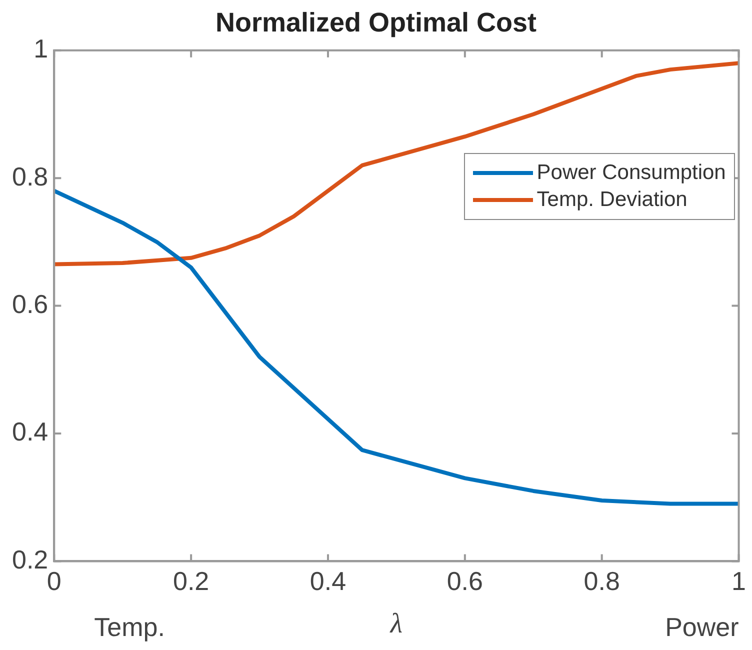 This screenshot has height=650, width=752. What do you see at coordinates (30, 303) in the screenshot?
I see `y-tick-label: 0.6` at bounding box center [30, 303].